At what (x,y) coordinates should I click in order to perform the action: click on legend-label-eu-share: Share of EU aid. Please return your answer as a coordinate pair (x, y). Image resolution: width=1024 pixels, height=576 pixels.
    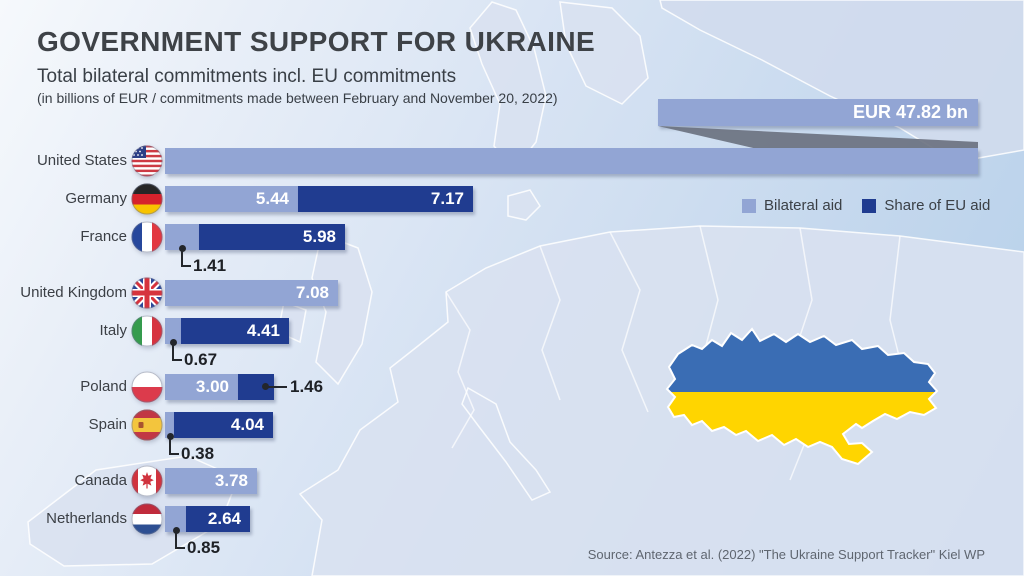
    Looking at the image, I should click on (937, 205).